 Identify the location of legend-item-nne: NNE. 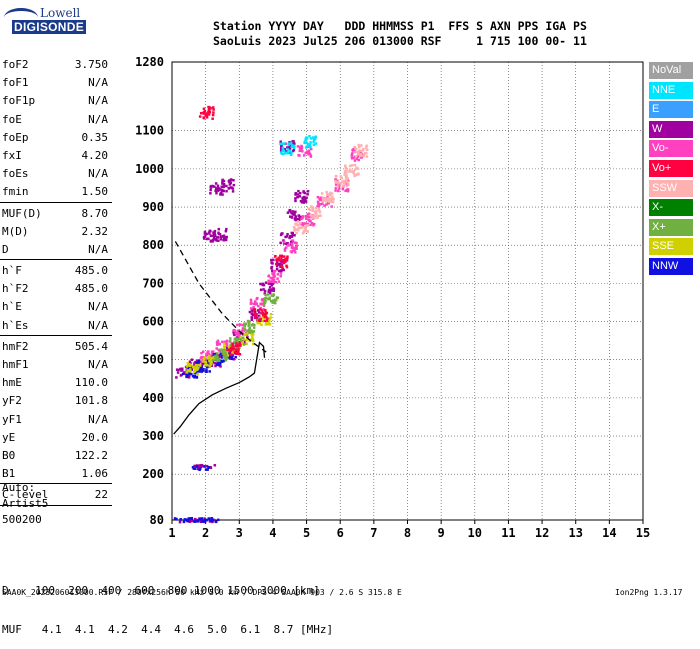
(671, 90).